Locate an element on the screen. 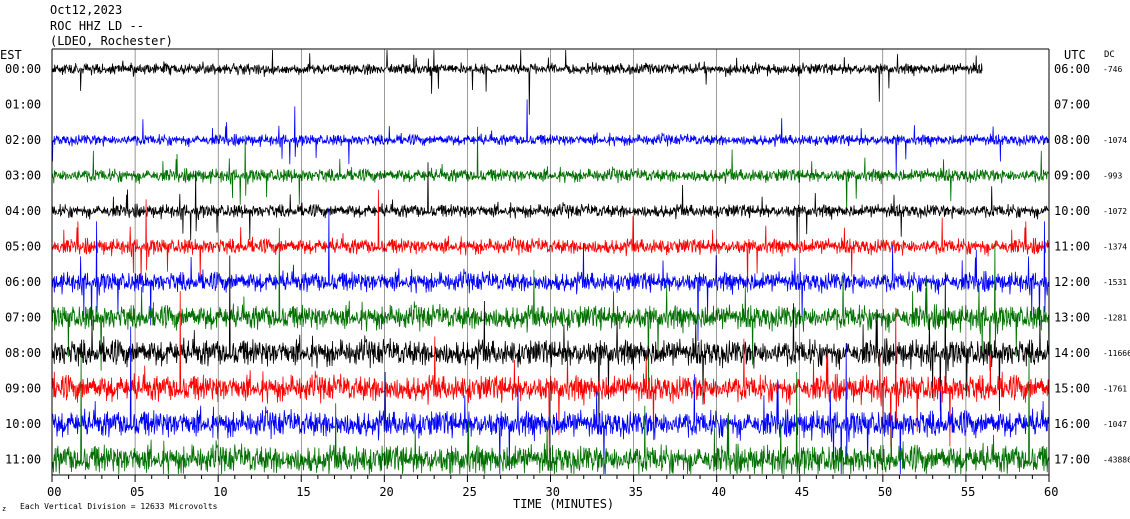  dc-value: -1074 is located at coordinates (1115, 140).